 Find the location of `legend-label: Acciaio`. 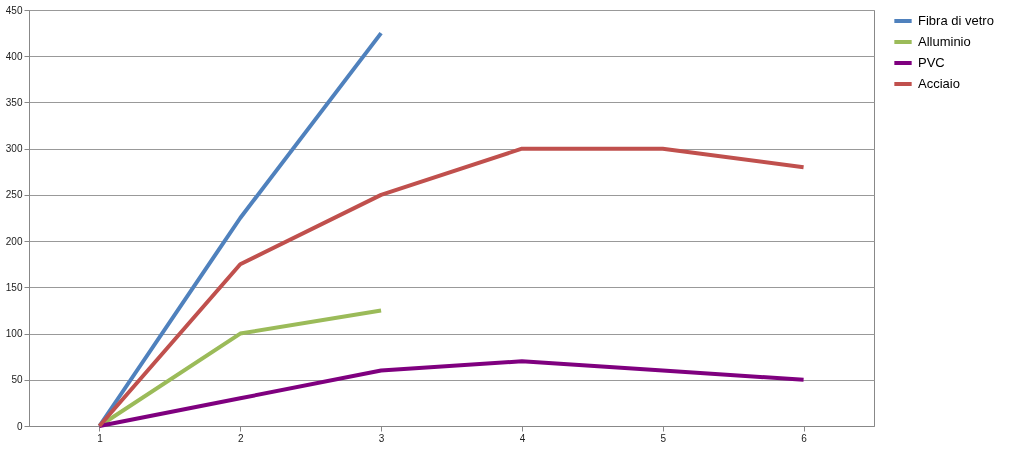

legend-label: Acciaio is located at coordinates (939, 83).